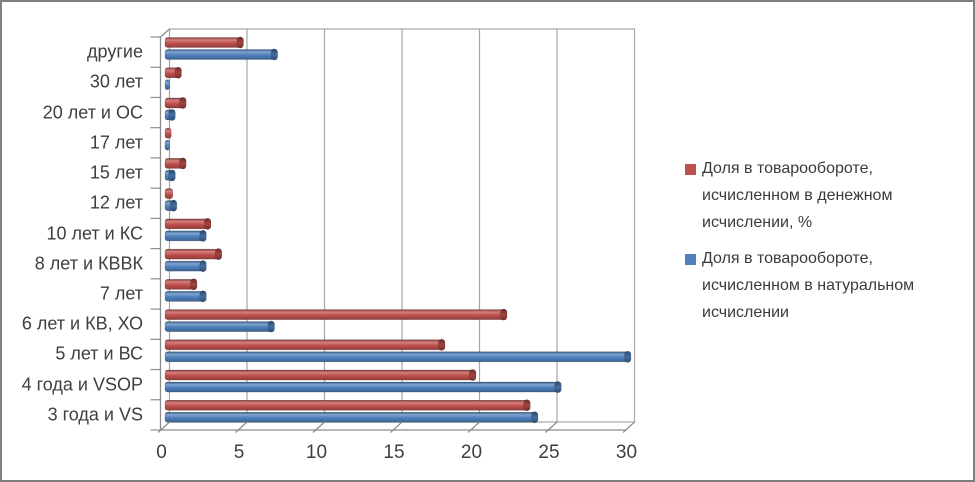 This screenshot has height=482, width=975. What do you see at coordinates (95, 414) in the screenshot?
I see `category-label-13: 3 года и VS` at bounding box center [95, 414].